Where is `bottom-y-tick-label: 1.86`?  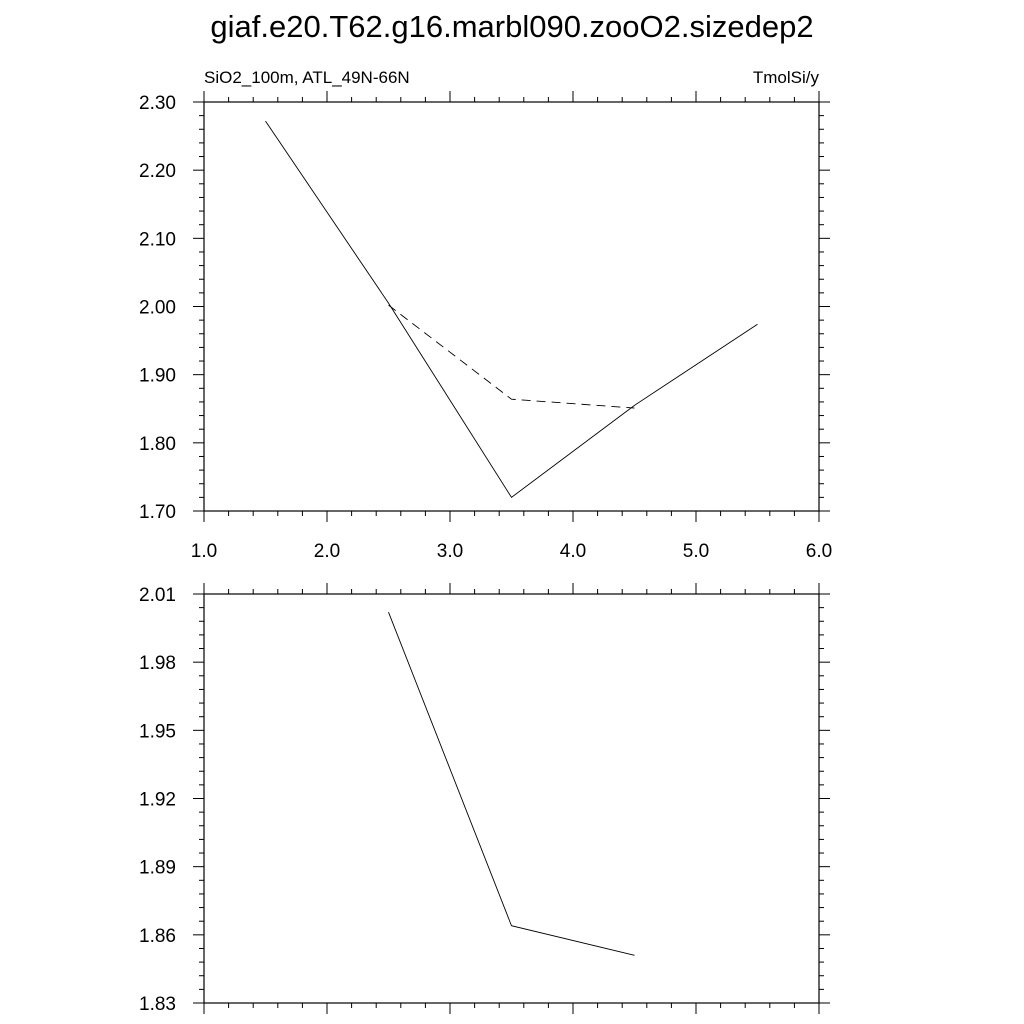 bottom-y-tick-label: 1.86 is located at coordinates (157, 936).